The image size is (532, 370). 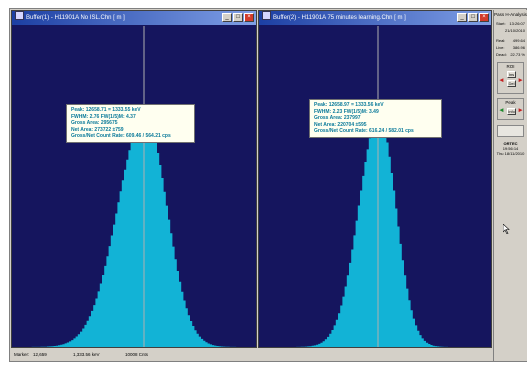 What do you see at coordinates (510, 131) in the screenshot?
I see `zoom-group` at bounding box center [510, 131].